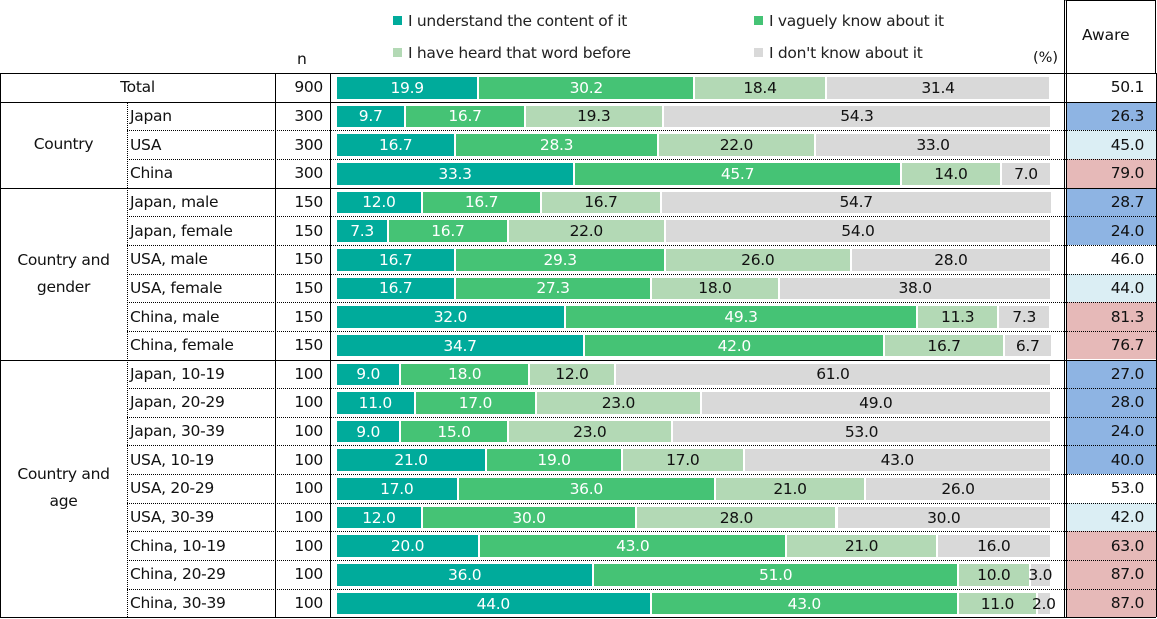  I want to click on bar-seg-heard: 21.0, so click(862, 546).